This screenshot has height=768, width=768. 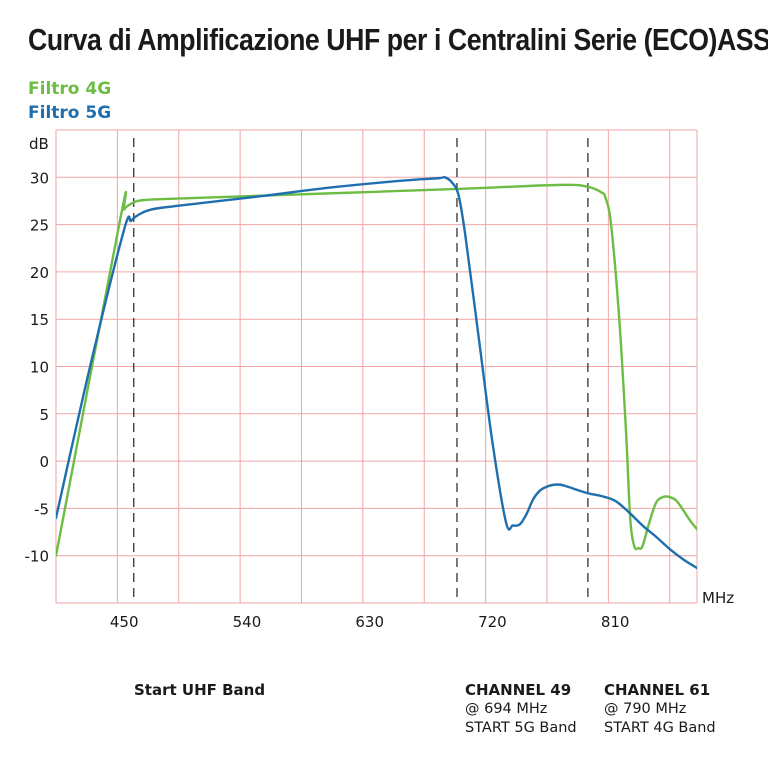 What do you see at coordinates (39, 226) in the screenshot?
I see `y-tick-label: 25` at bounding box center [39, 226].